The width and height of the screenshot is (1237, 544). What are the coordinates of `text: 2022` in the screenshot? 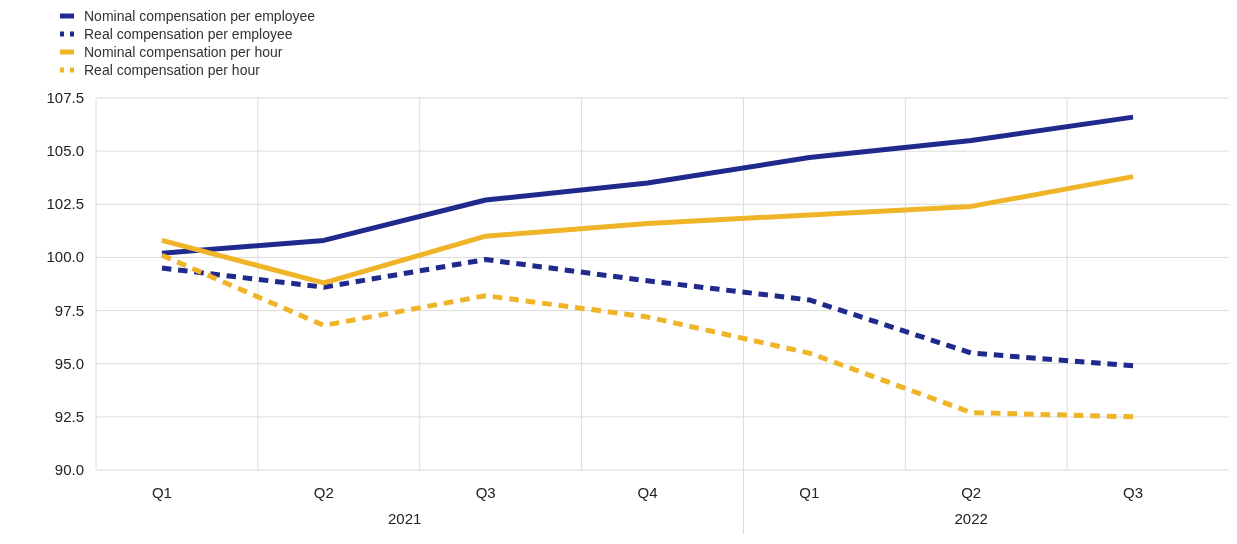 It's located at (971, 518).